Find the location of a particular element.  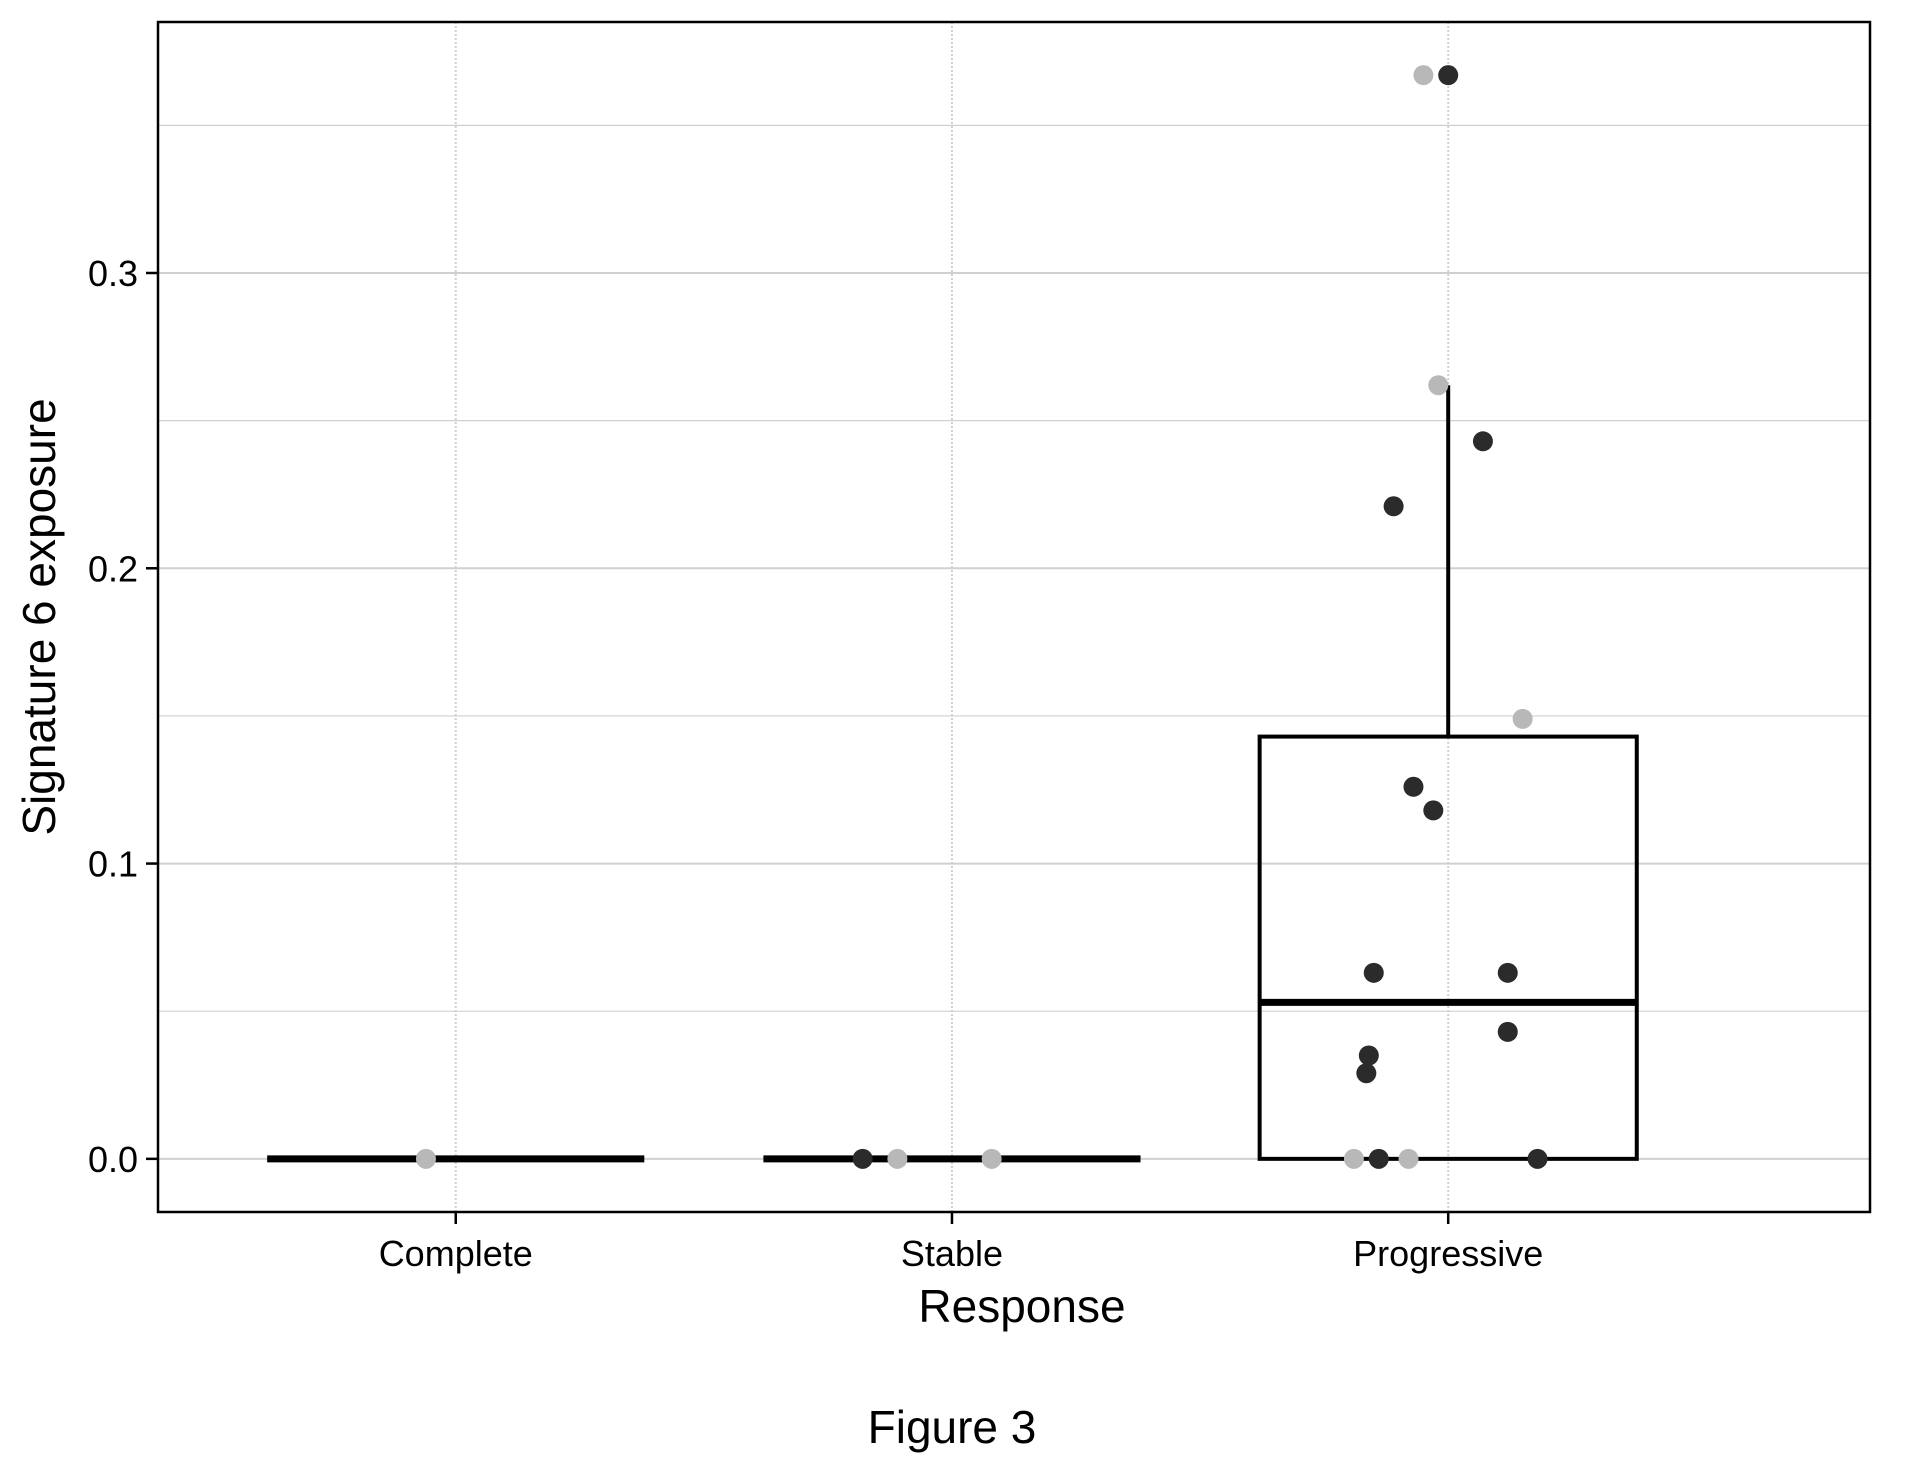

y-tick-label-2: 0.2 is located at coordinates (113, 568).